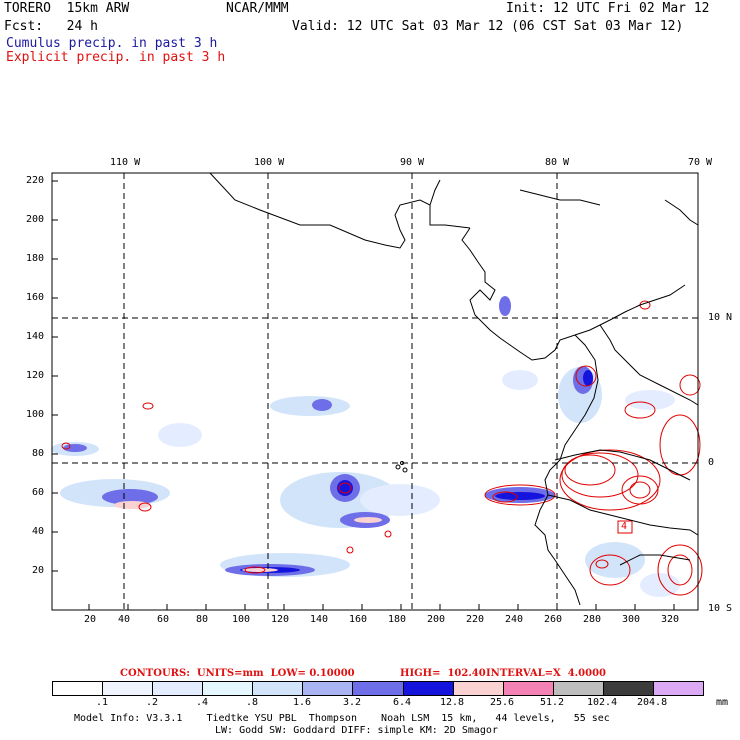  Describe the element at coordinates (452, 702) in the screenshot. I see `colorbar-label: 12.8` at that location.